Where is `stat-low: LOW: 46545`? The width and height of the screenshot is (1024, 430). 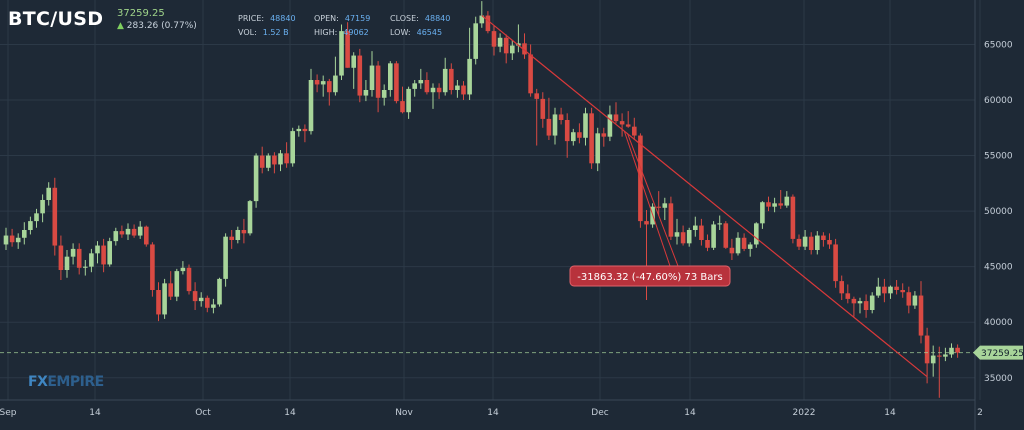
stat-low: LOW: 46545 is located at coordinates (416, 32).